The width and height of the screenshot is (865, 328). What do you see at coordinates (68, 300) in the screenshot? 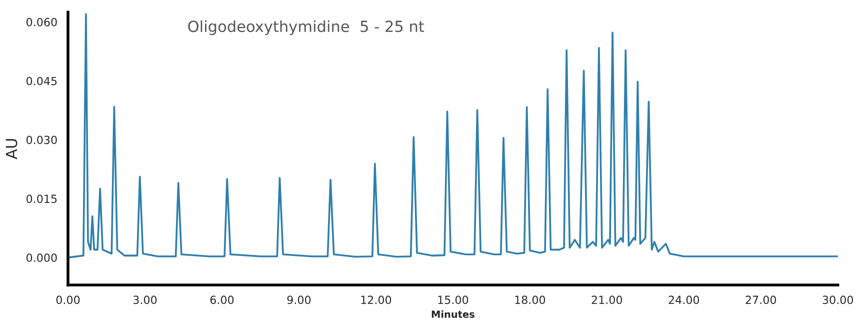
I see `x-tick-label: 0.00` at bounding box center [68, 300].